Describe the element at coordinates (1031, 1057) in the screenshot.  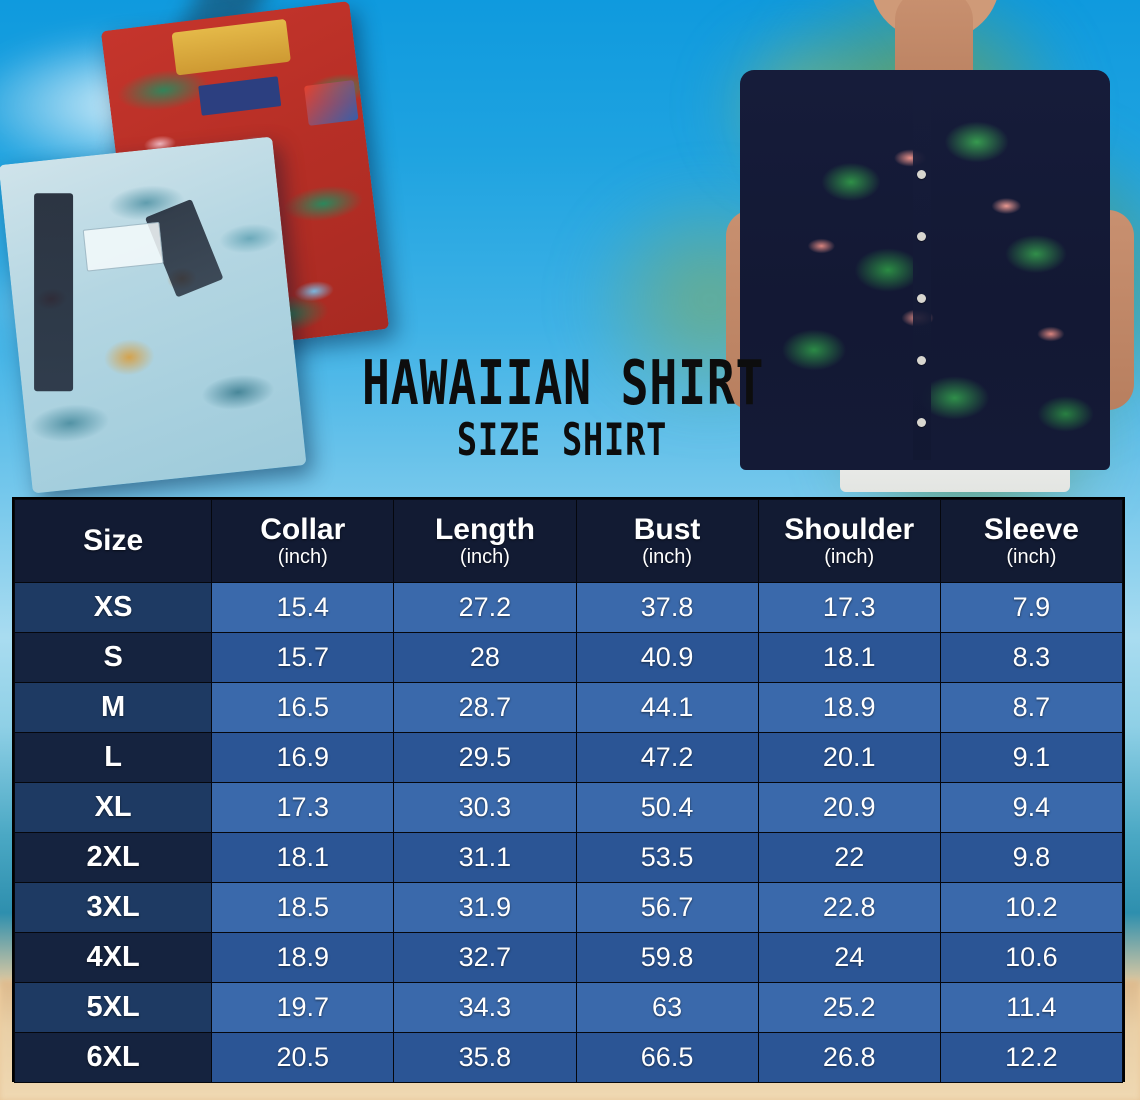
I see `cell-sleeve: 12.2` at that location.